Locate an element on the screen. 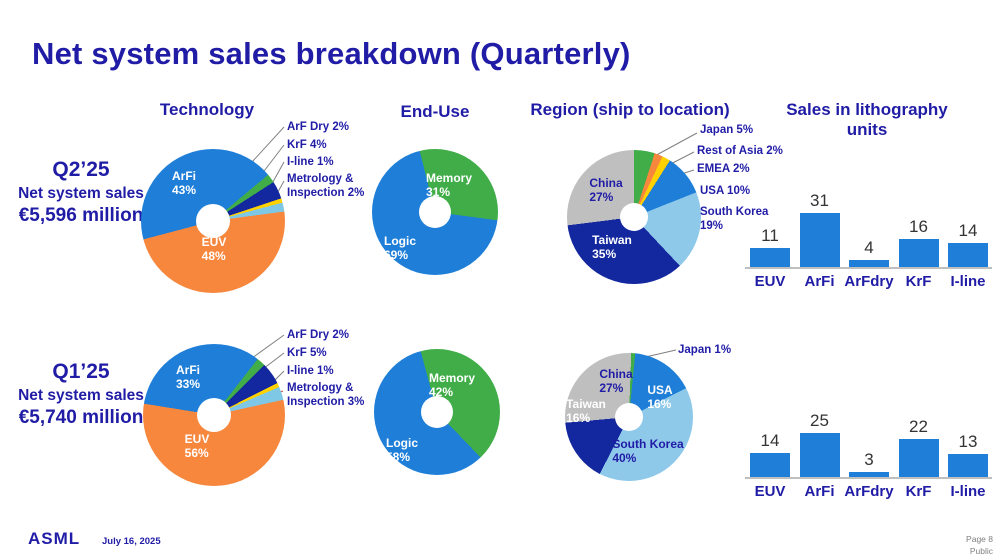  q2-region-slice-label: China 27% is located at coordinates (606, 190).